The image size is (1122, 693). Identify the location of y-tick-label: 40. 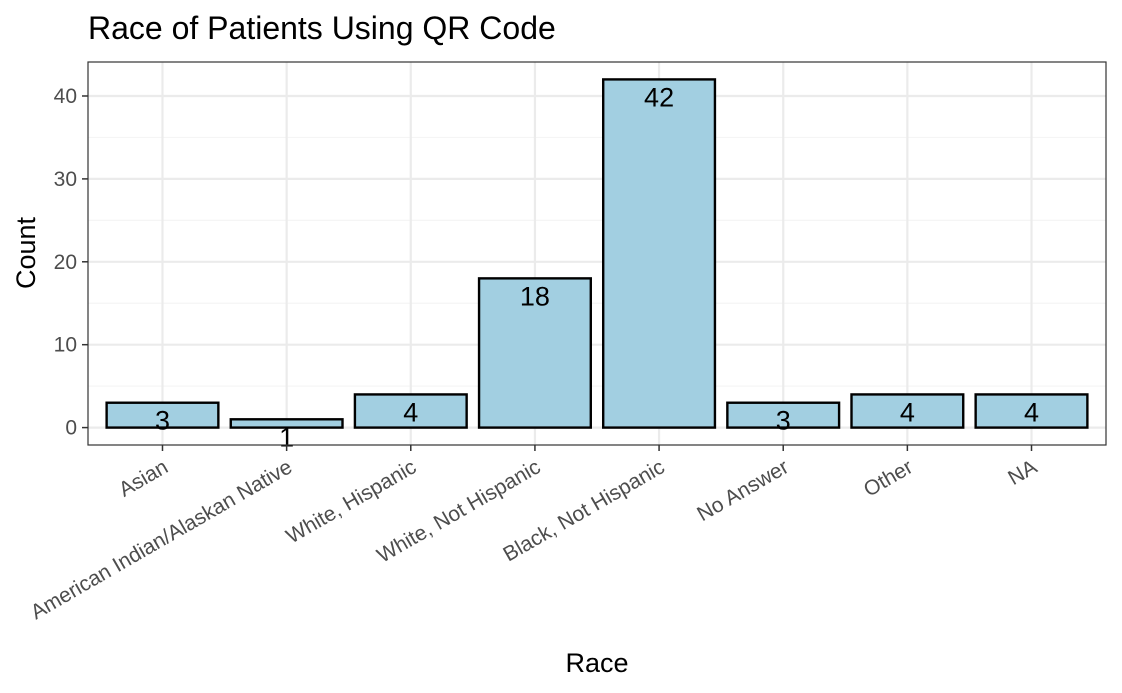
(65, 96).